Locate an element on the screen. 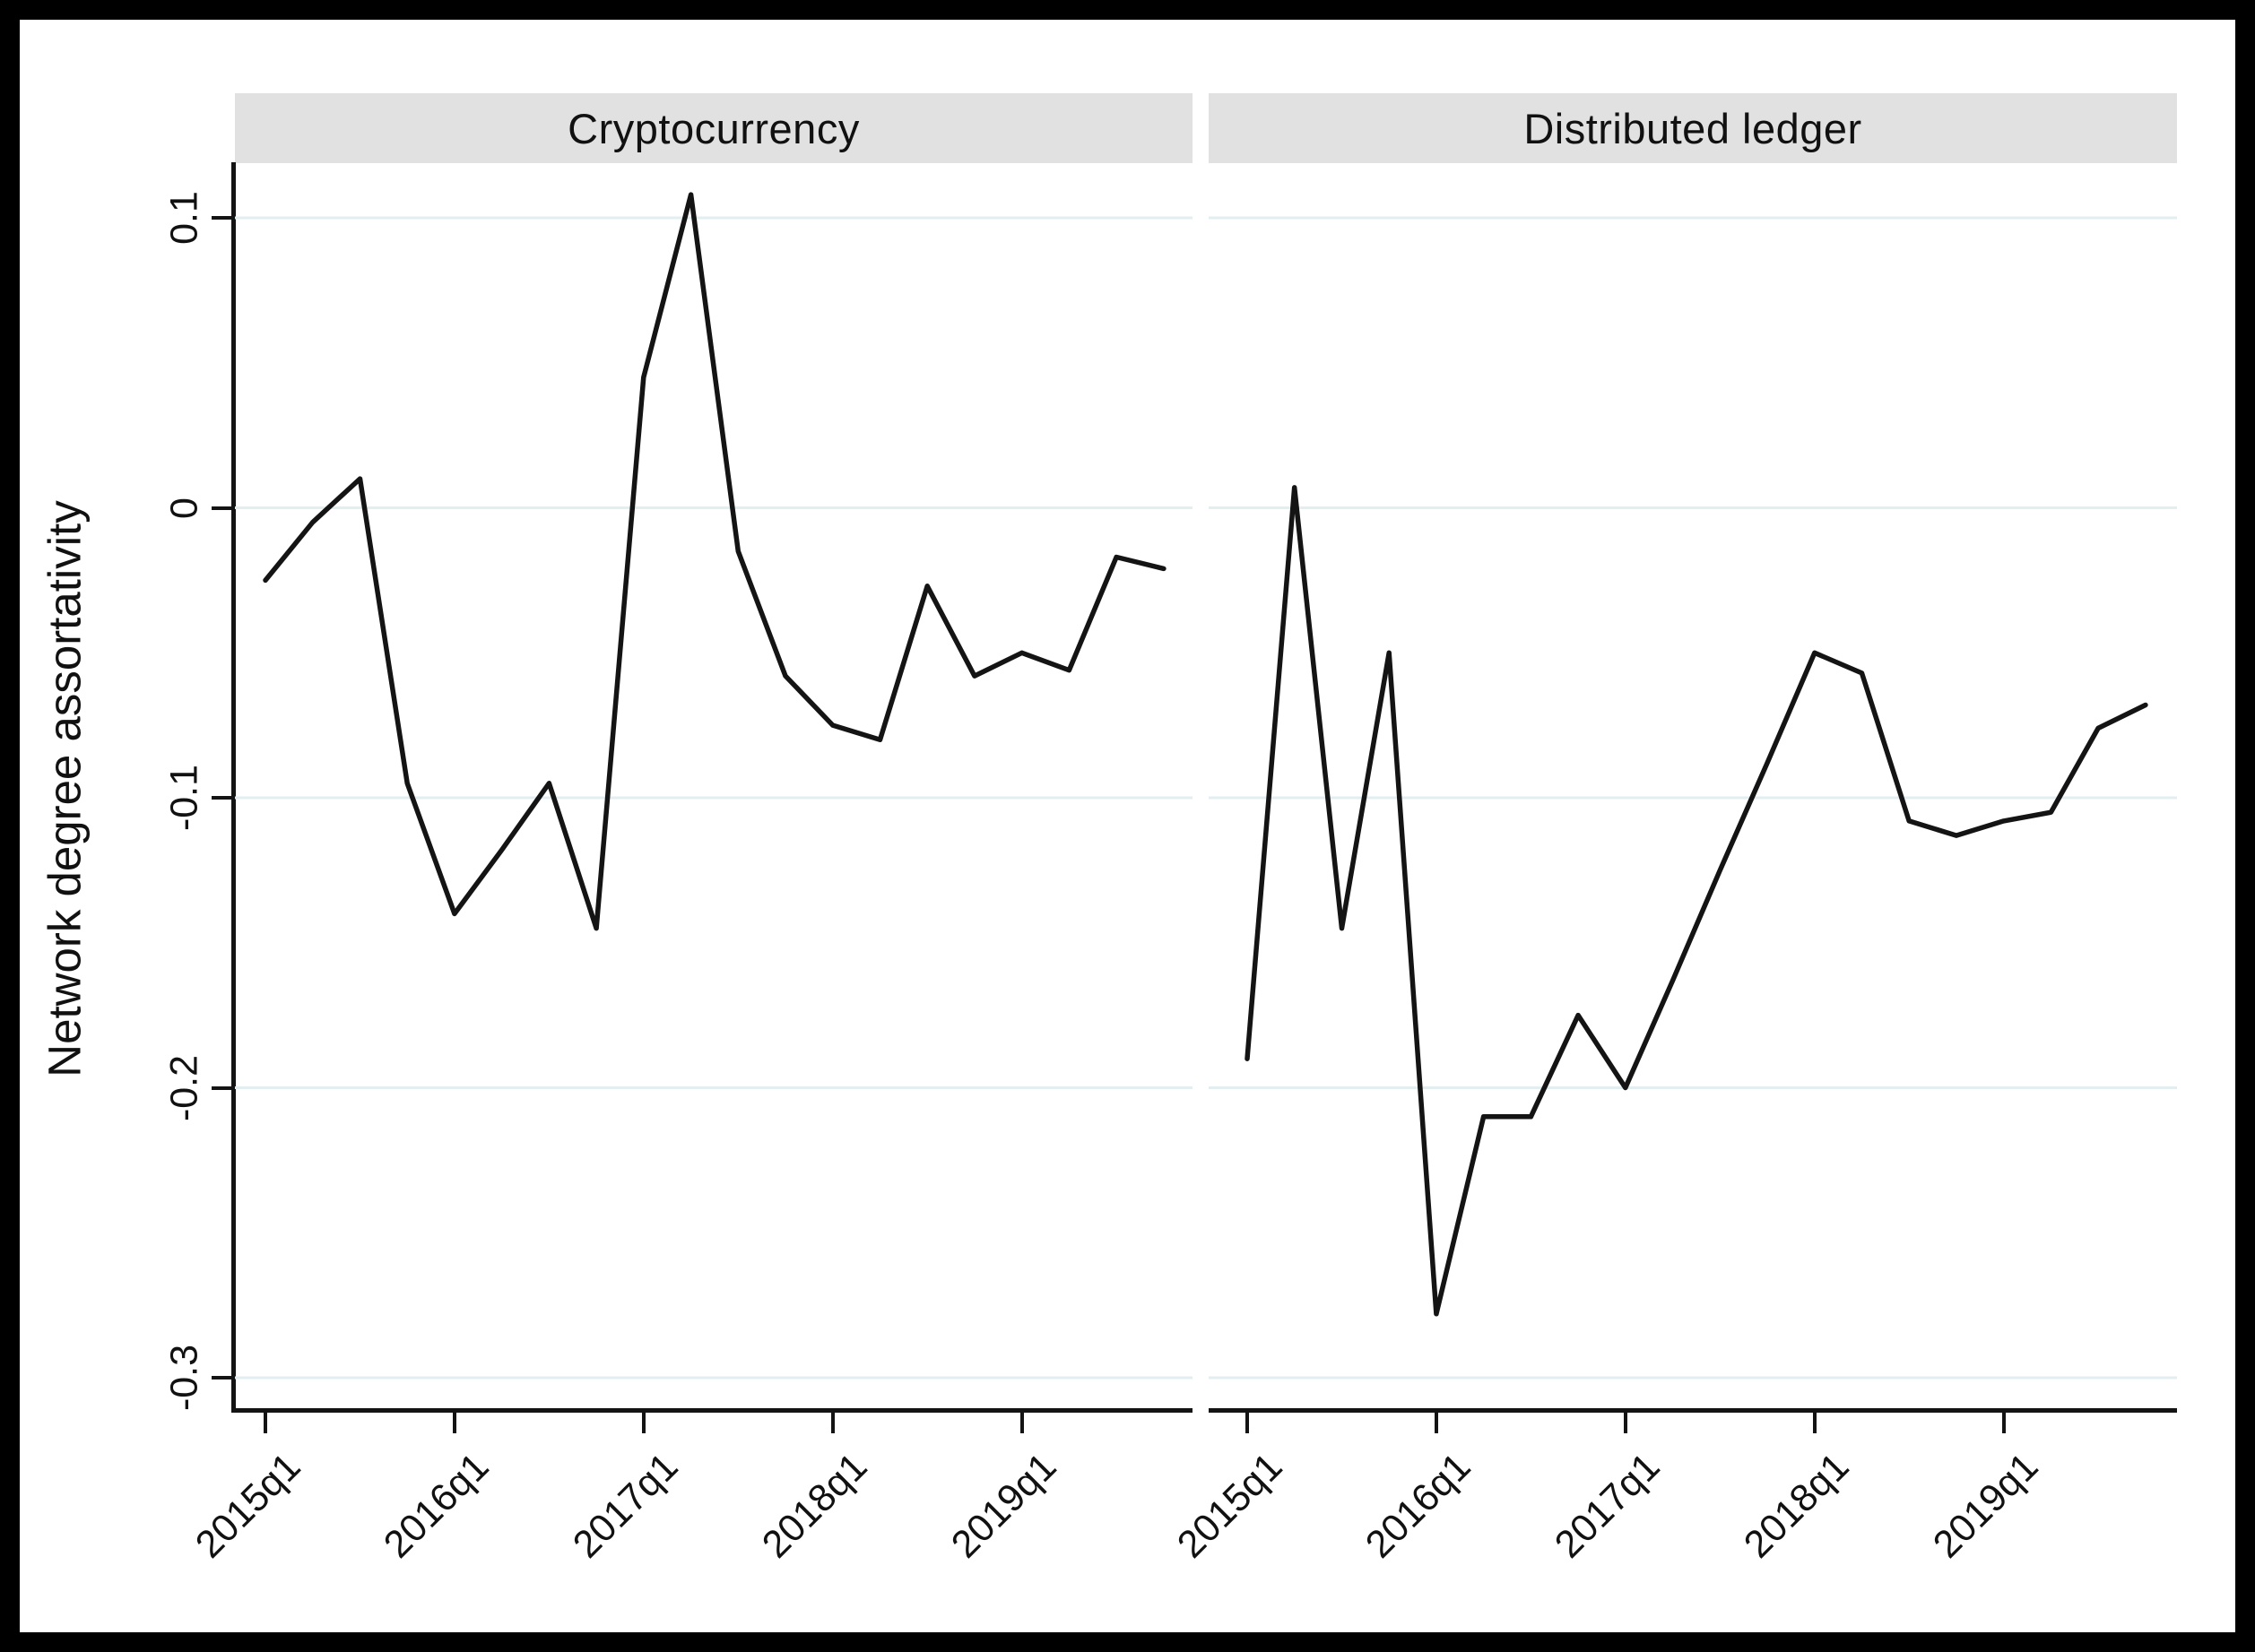 The height and width of the screenshot is (1652, 2255). panel-title-cryptocurrency: Cryptocurrency is located at coordinates (714, 128).